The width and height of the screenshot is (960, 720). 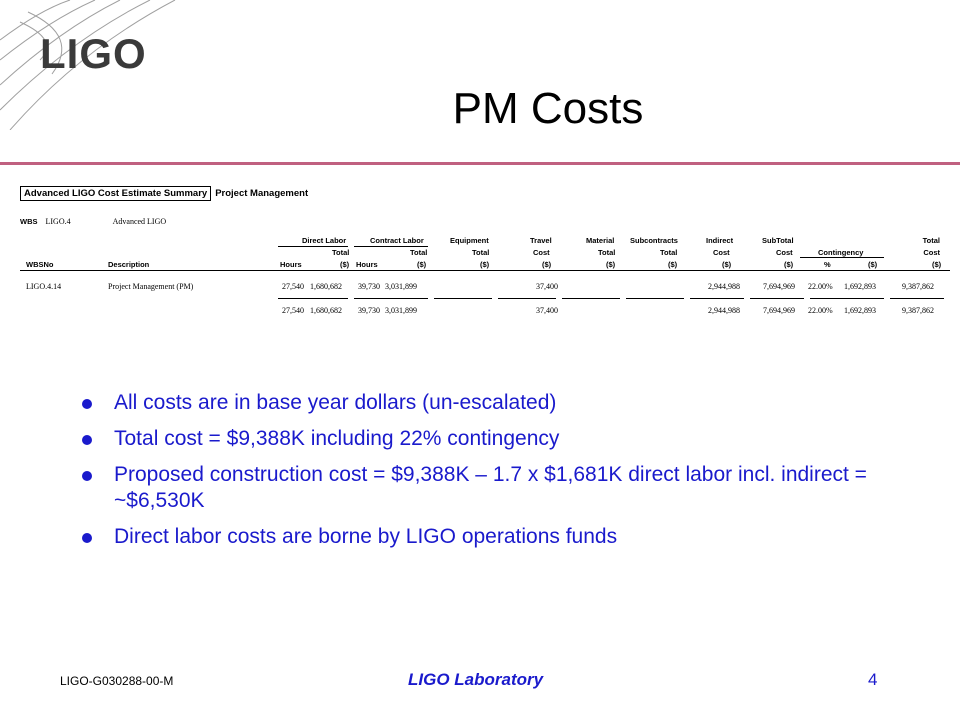 What do you see at coordinates (391, 246) in the screenshot?
I see `rule-contract-labor` at bounding box center [391, 246].